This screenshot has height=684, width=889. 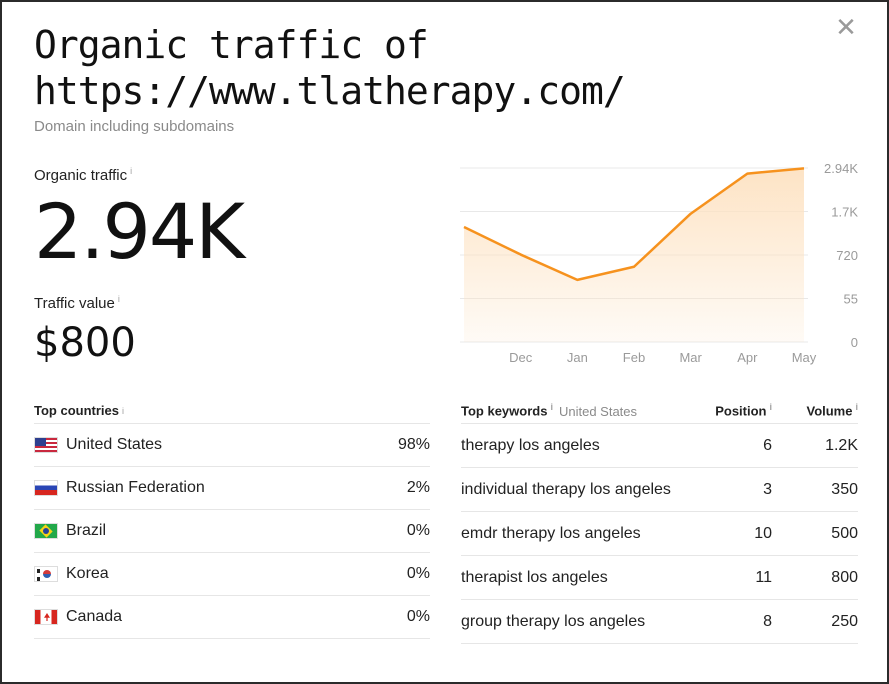 What do you see at coordinates (598, 411) in the screenshot?
I see `keywords-location: United States` at bounding box center [598, 411].